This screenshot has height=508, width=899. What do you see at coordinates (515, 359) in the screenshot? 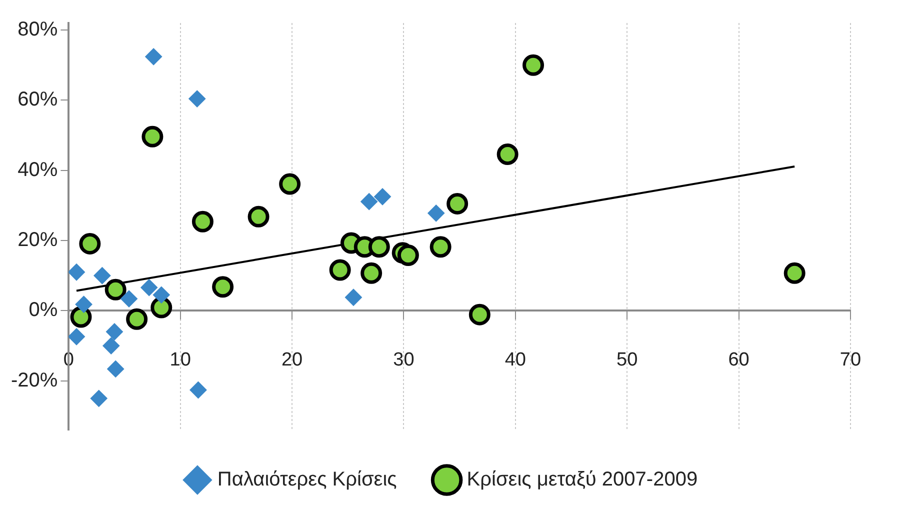
I see `x-tick-label: 40` at bounding box center [515, 359].